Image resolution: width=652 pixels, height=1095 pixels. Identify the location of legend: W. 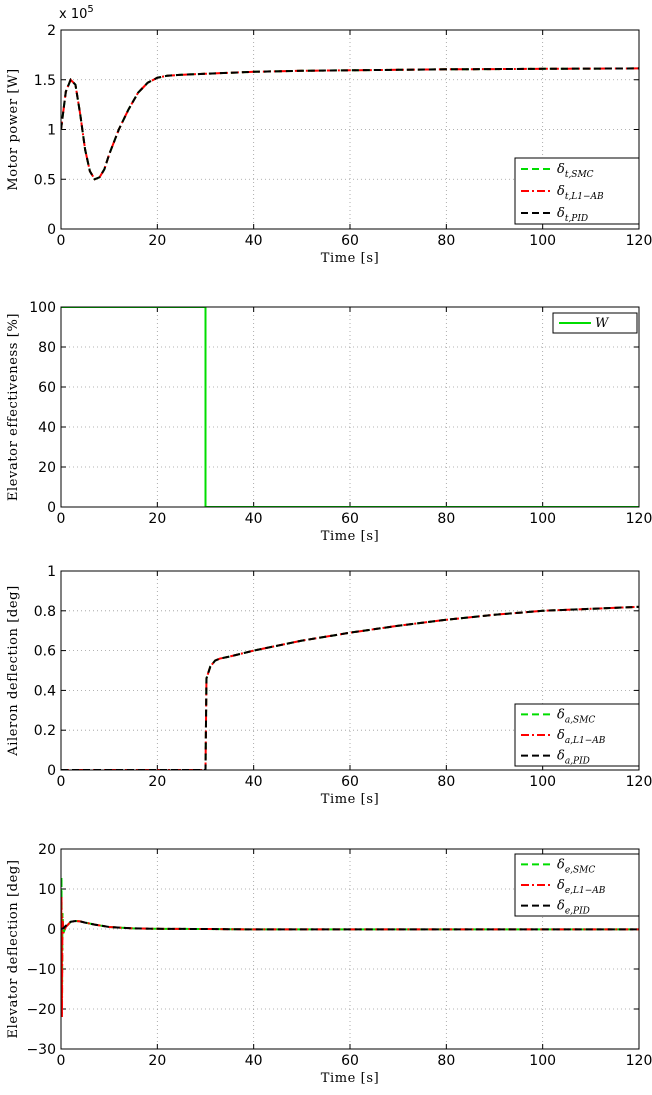
(595, 323).